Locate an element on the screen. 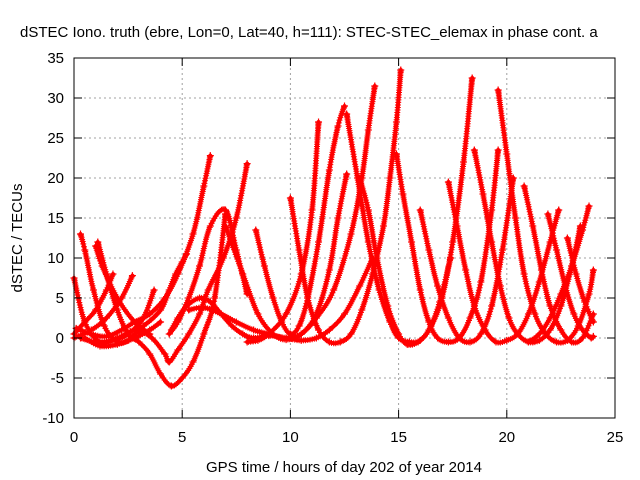  y-tick-label: 10 is located at coordinates (55, 258).